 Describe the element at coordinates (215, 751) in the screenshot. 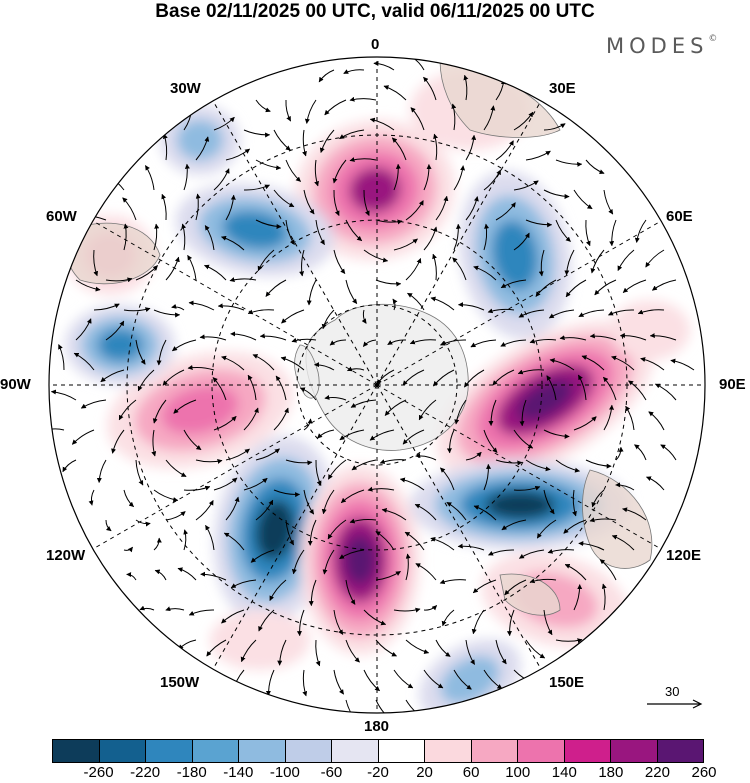

I see `colorbar-segment` at that location.